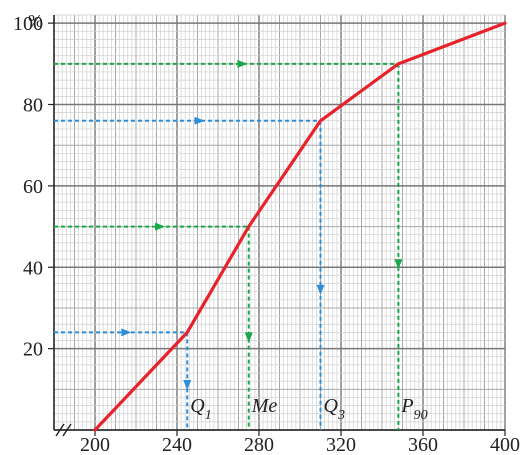 The image size is (528, 455). I want to click on x-tick-label: 240, so click(177, 444).